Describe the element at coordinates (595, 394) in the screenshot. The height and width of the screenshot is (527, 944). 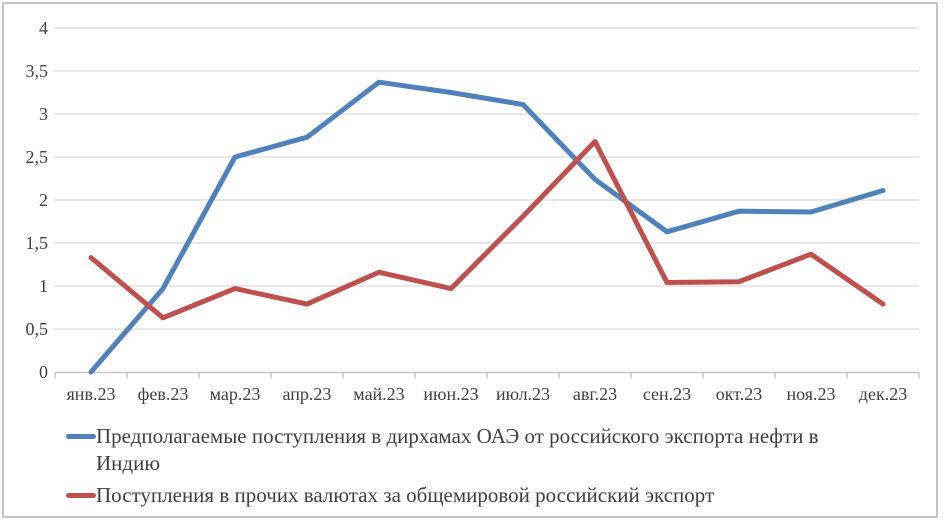
I see `svg-text: авг.23` at that location.